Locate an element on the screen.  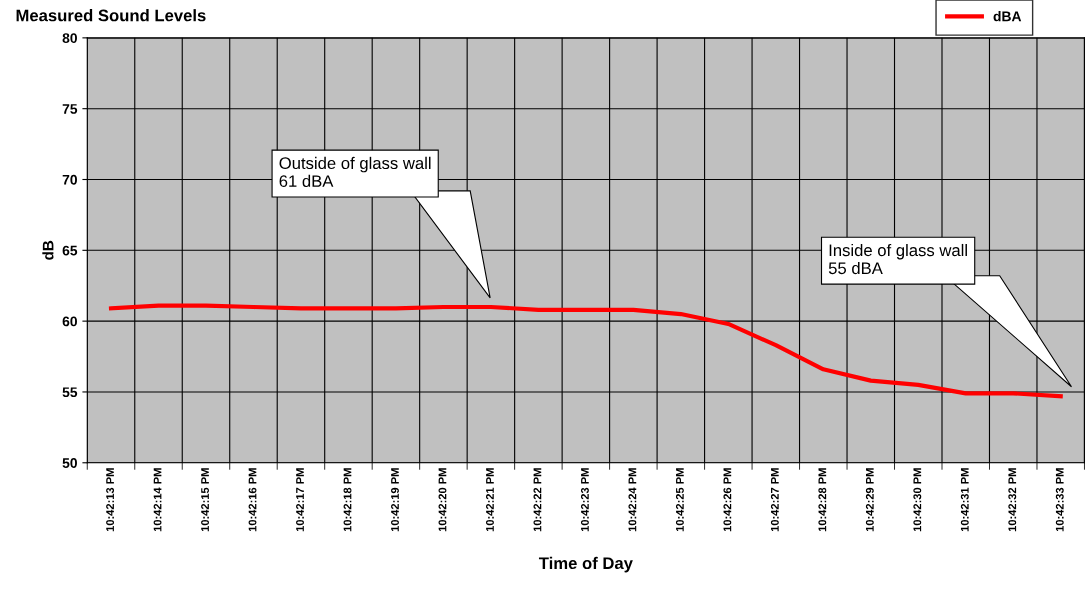
x-tick-label: 10:42:13 PM is located at coordinates (110, 500).